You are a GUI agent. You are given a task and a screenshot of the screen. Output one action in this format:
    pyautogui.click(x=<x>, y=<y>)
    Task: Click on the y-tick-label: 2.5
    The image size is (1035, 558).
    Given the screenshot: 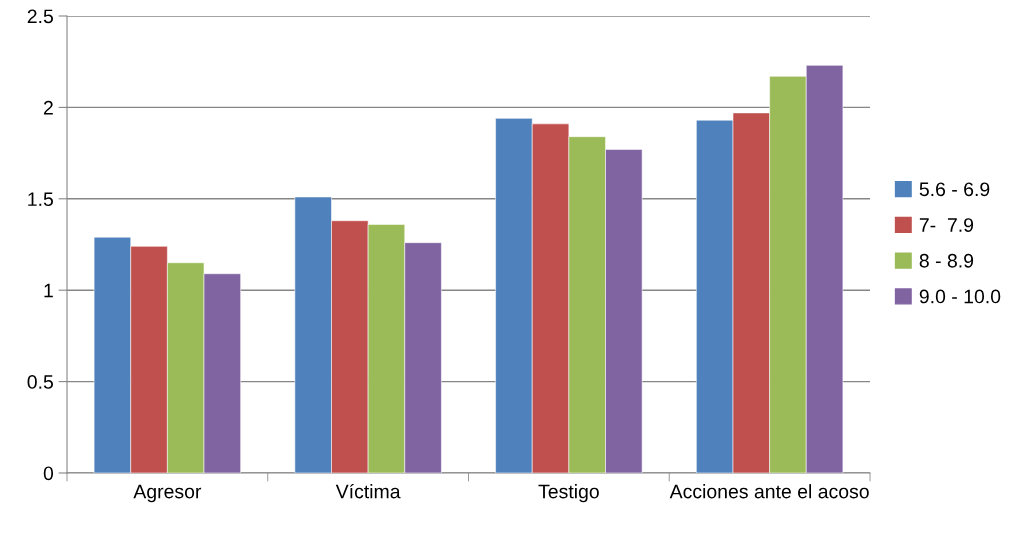 What is the action you would take?
    pyautogui.click(x=40, y=16)
    